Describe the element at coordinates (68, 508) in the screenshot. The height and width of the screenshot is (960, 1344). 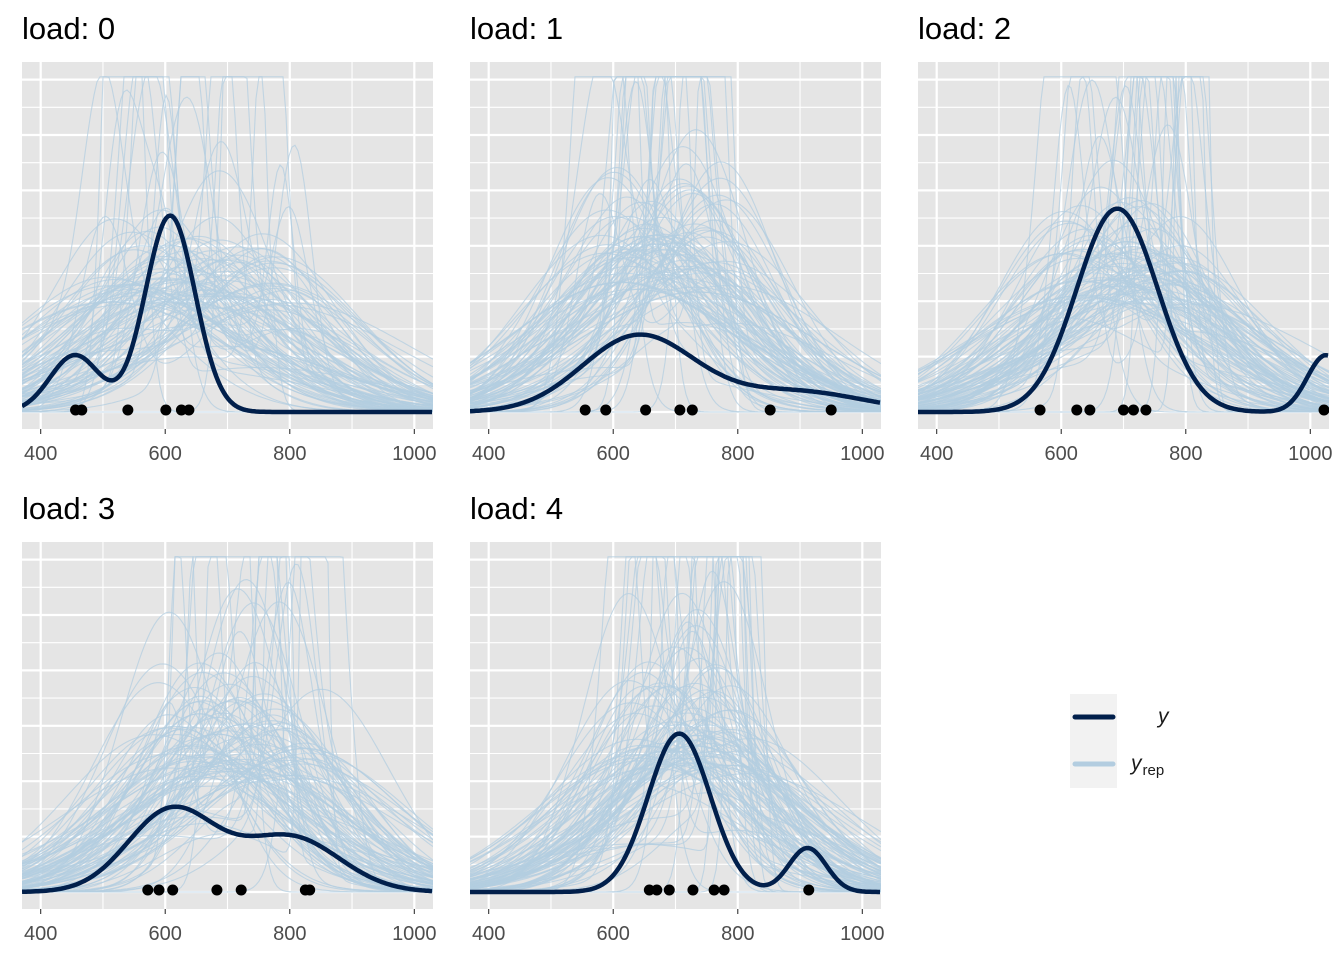
I see `facet-title: load: 3` at that location.